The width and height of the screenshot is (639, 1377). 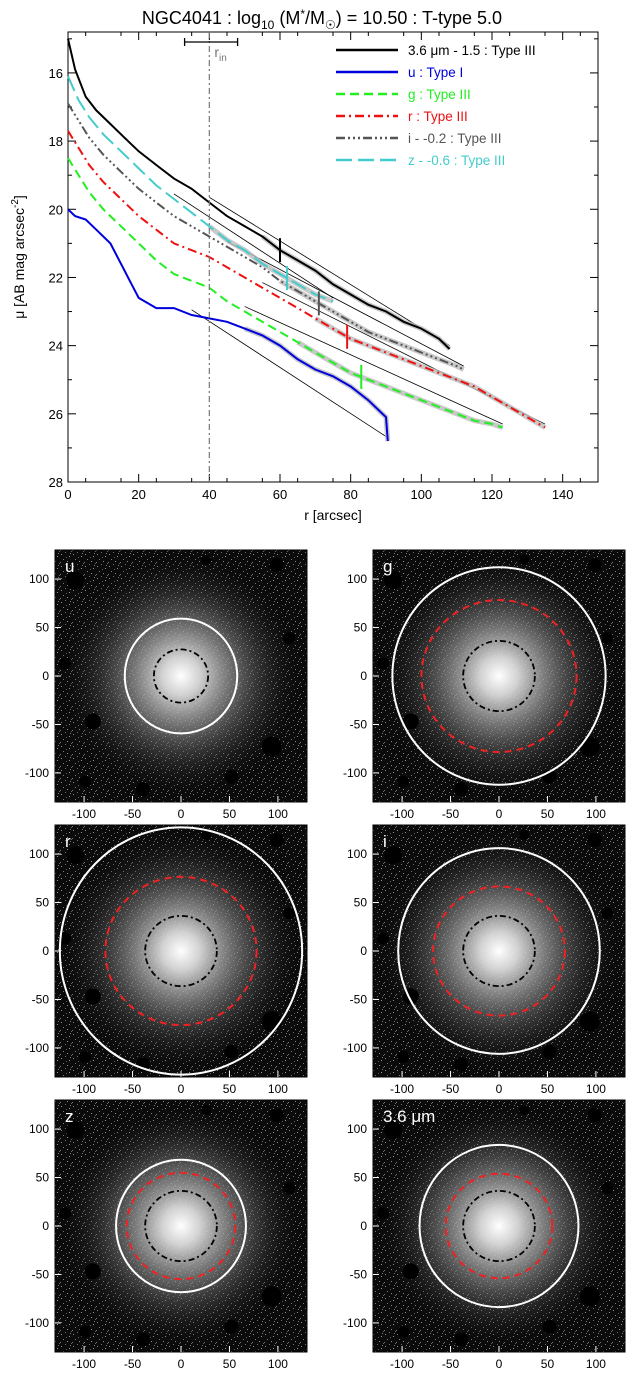 What do you see at coordinates (333, 515) in the screenshot?
I see `x-axis-label: r [arcsec]` at bounding box center [333, 515].